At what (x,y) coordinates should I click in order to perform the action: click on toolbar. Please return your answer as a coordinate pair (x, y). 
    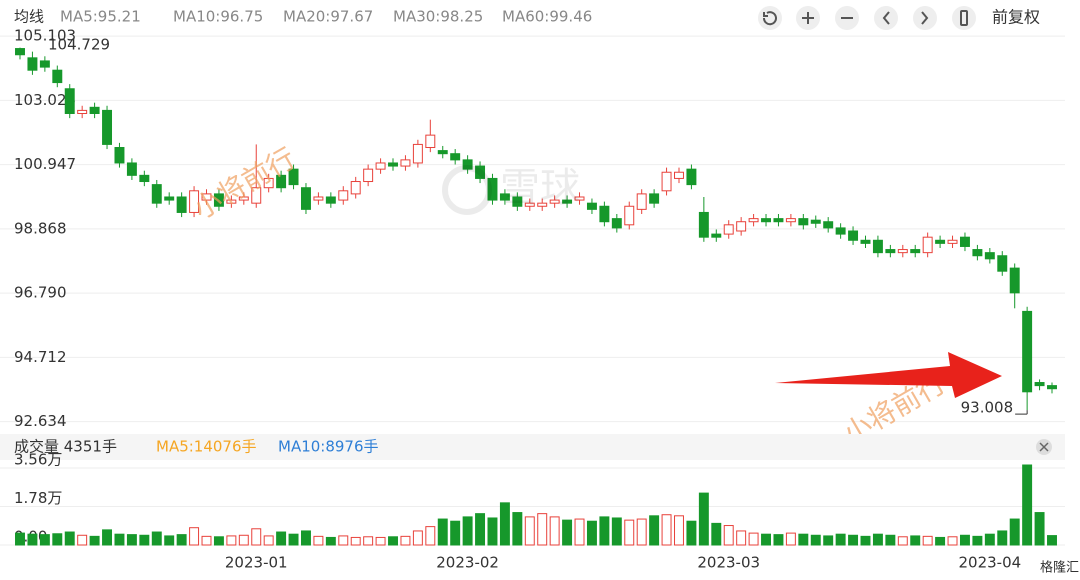
    Looking at the image, I should click on (867, 18).